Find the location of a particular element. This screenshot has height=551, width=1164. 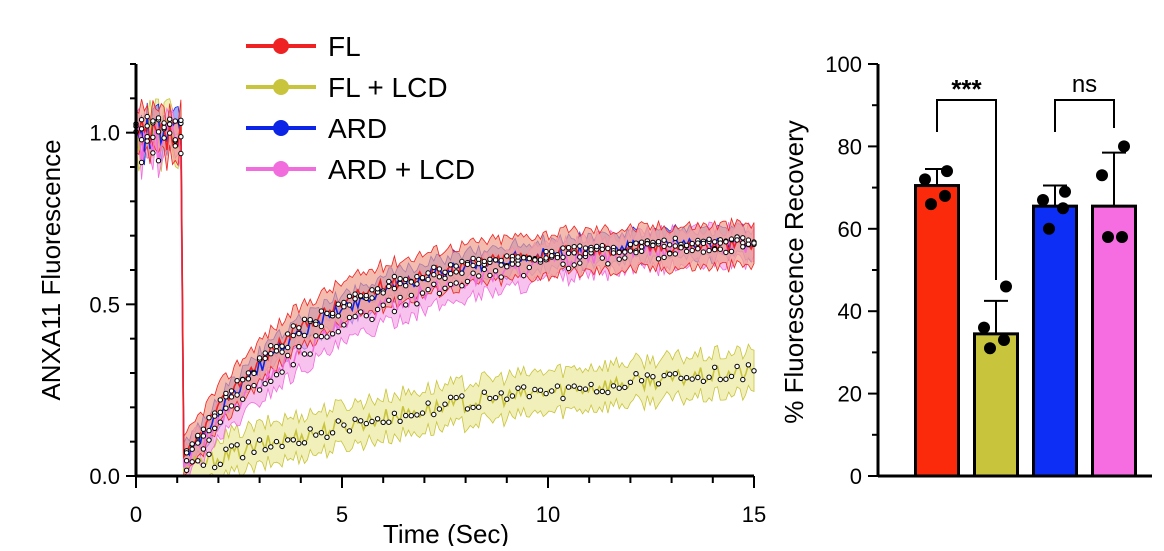

legend-item: FL + LCD is located at coordinates (347, 87).